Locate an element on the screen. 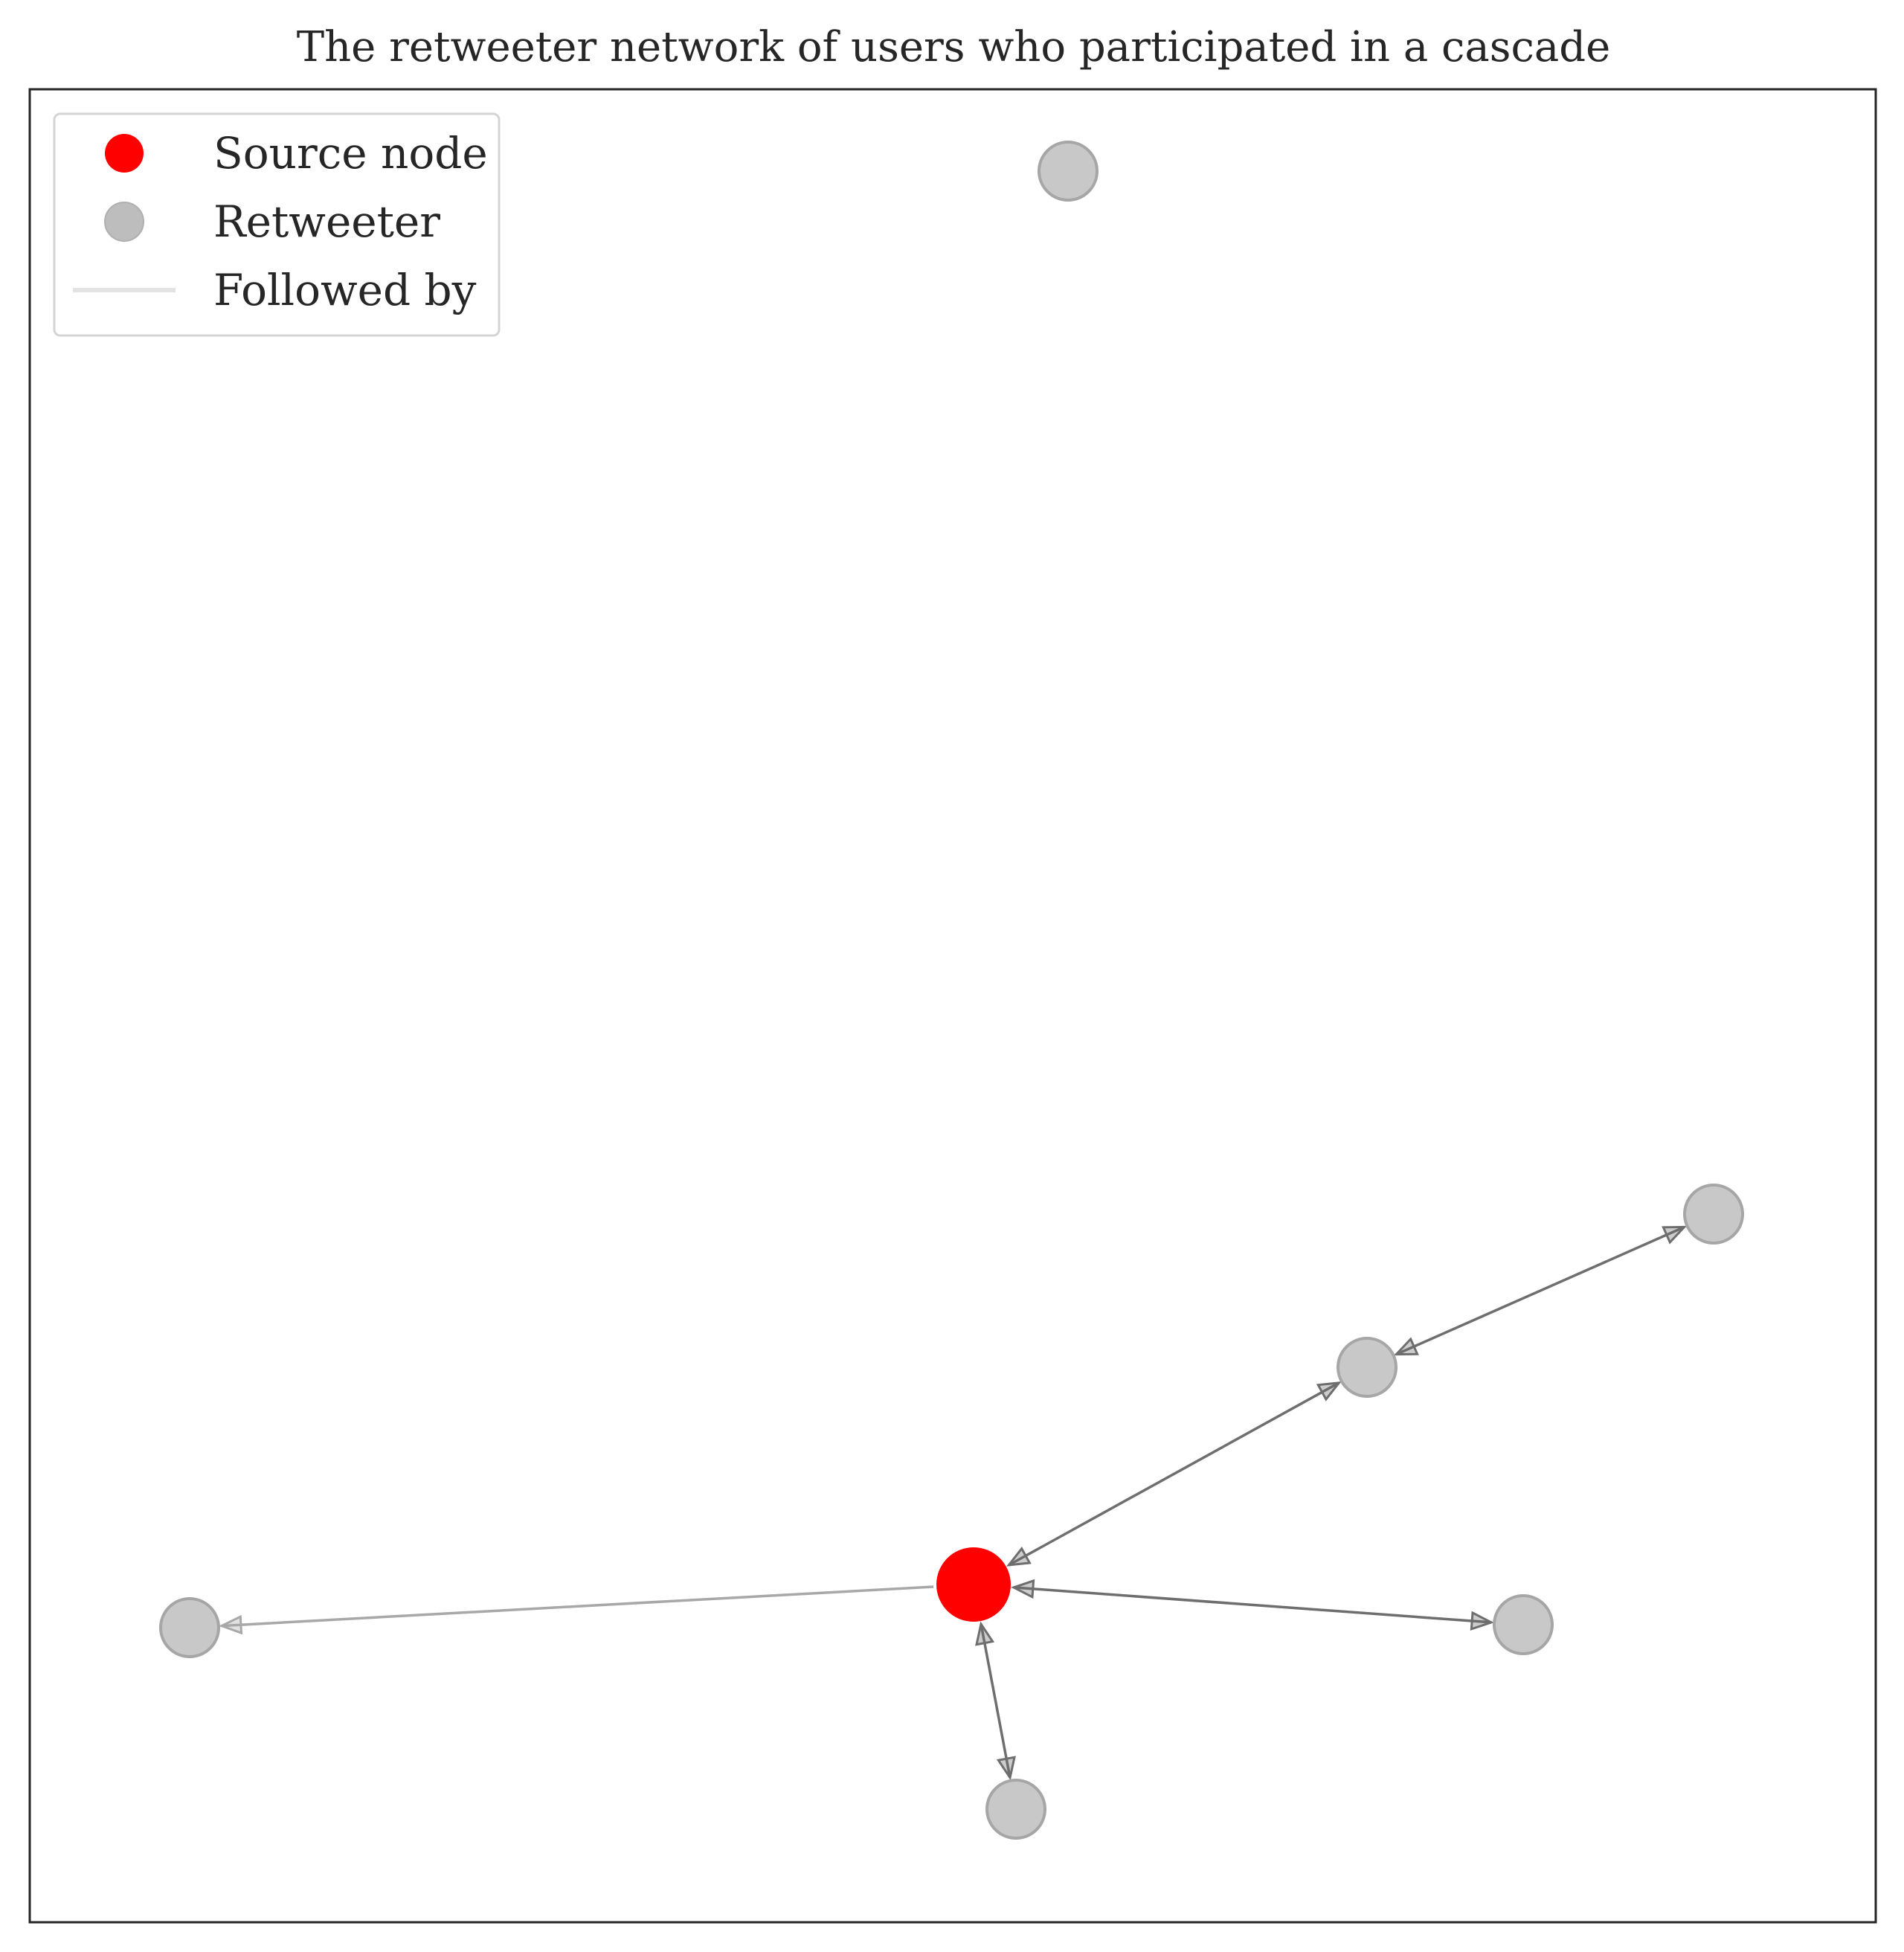  retweeter-node-r-bottom is located at coordinates (1016, 1809).